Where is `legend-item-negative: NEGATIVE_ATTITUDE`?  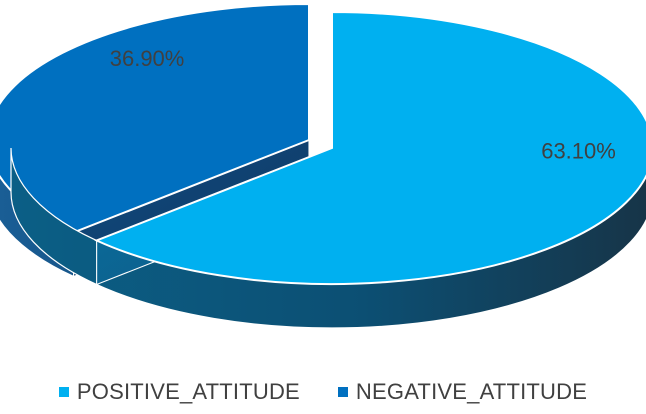
legend-item-negative: NEGATIVE_ATTITUDE is located at coordinates (462, 392).